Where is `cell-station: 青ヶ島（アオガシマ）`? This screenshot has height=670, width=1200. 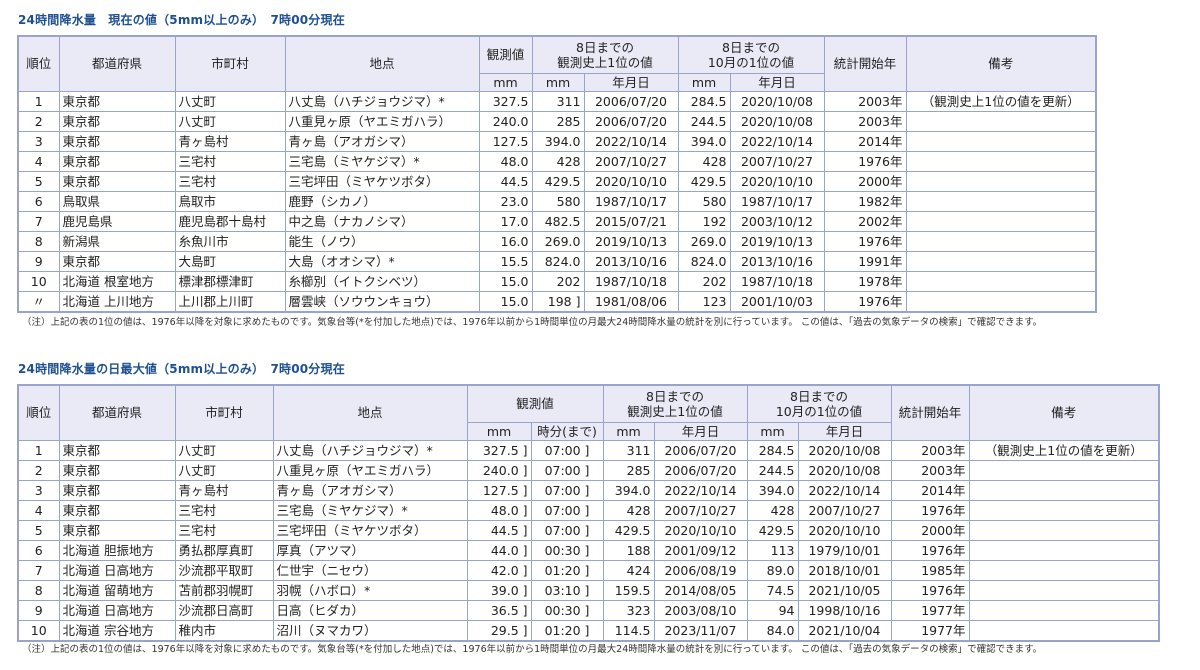 cell-station: 青ヶ島（アオガシマ） is located at coordinates (382, 141).